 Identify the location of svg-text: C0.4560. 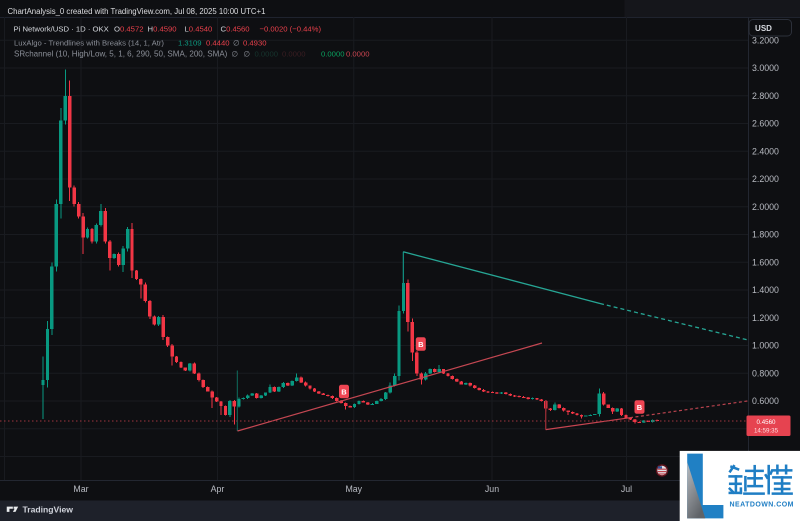
(235, 29).